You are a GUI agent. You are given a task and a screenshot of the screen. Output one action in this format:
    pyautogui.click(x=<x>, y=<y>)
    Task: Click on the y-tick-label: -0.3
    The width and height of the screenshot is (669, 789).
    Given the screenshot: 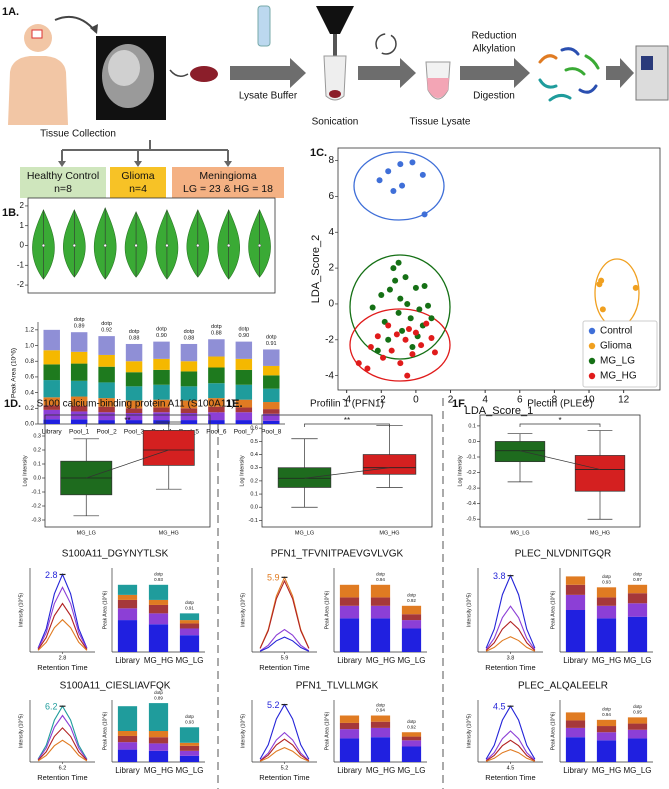 What is the action you would take?
    pyautogui.click(x=471, y=489)
    